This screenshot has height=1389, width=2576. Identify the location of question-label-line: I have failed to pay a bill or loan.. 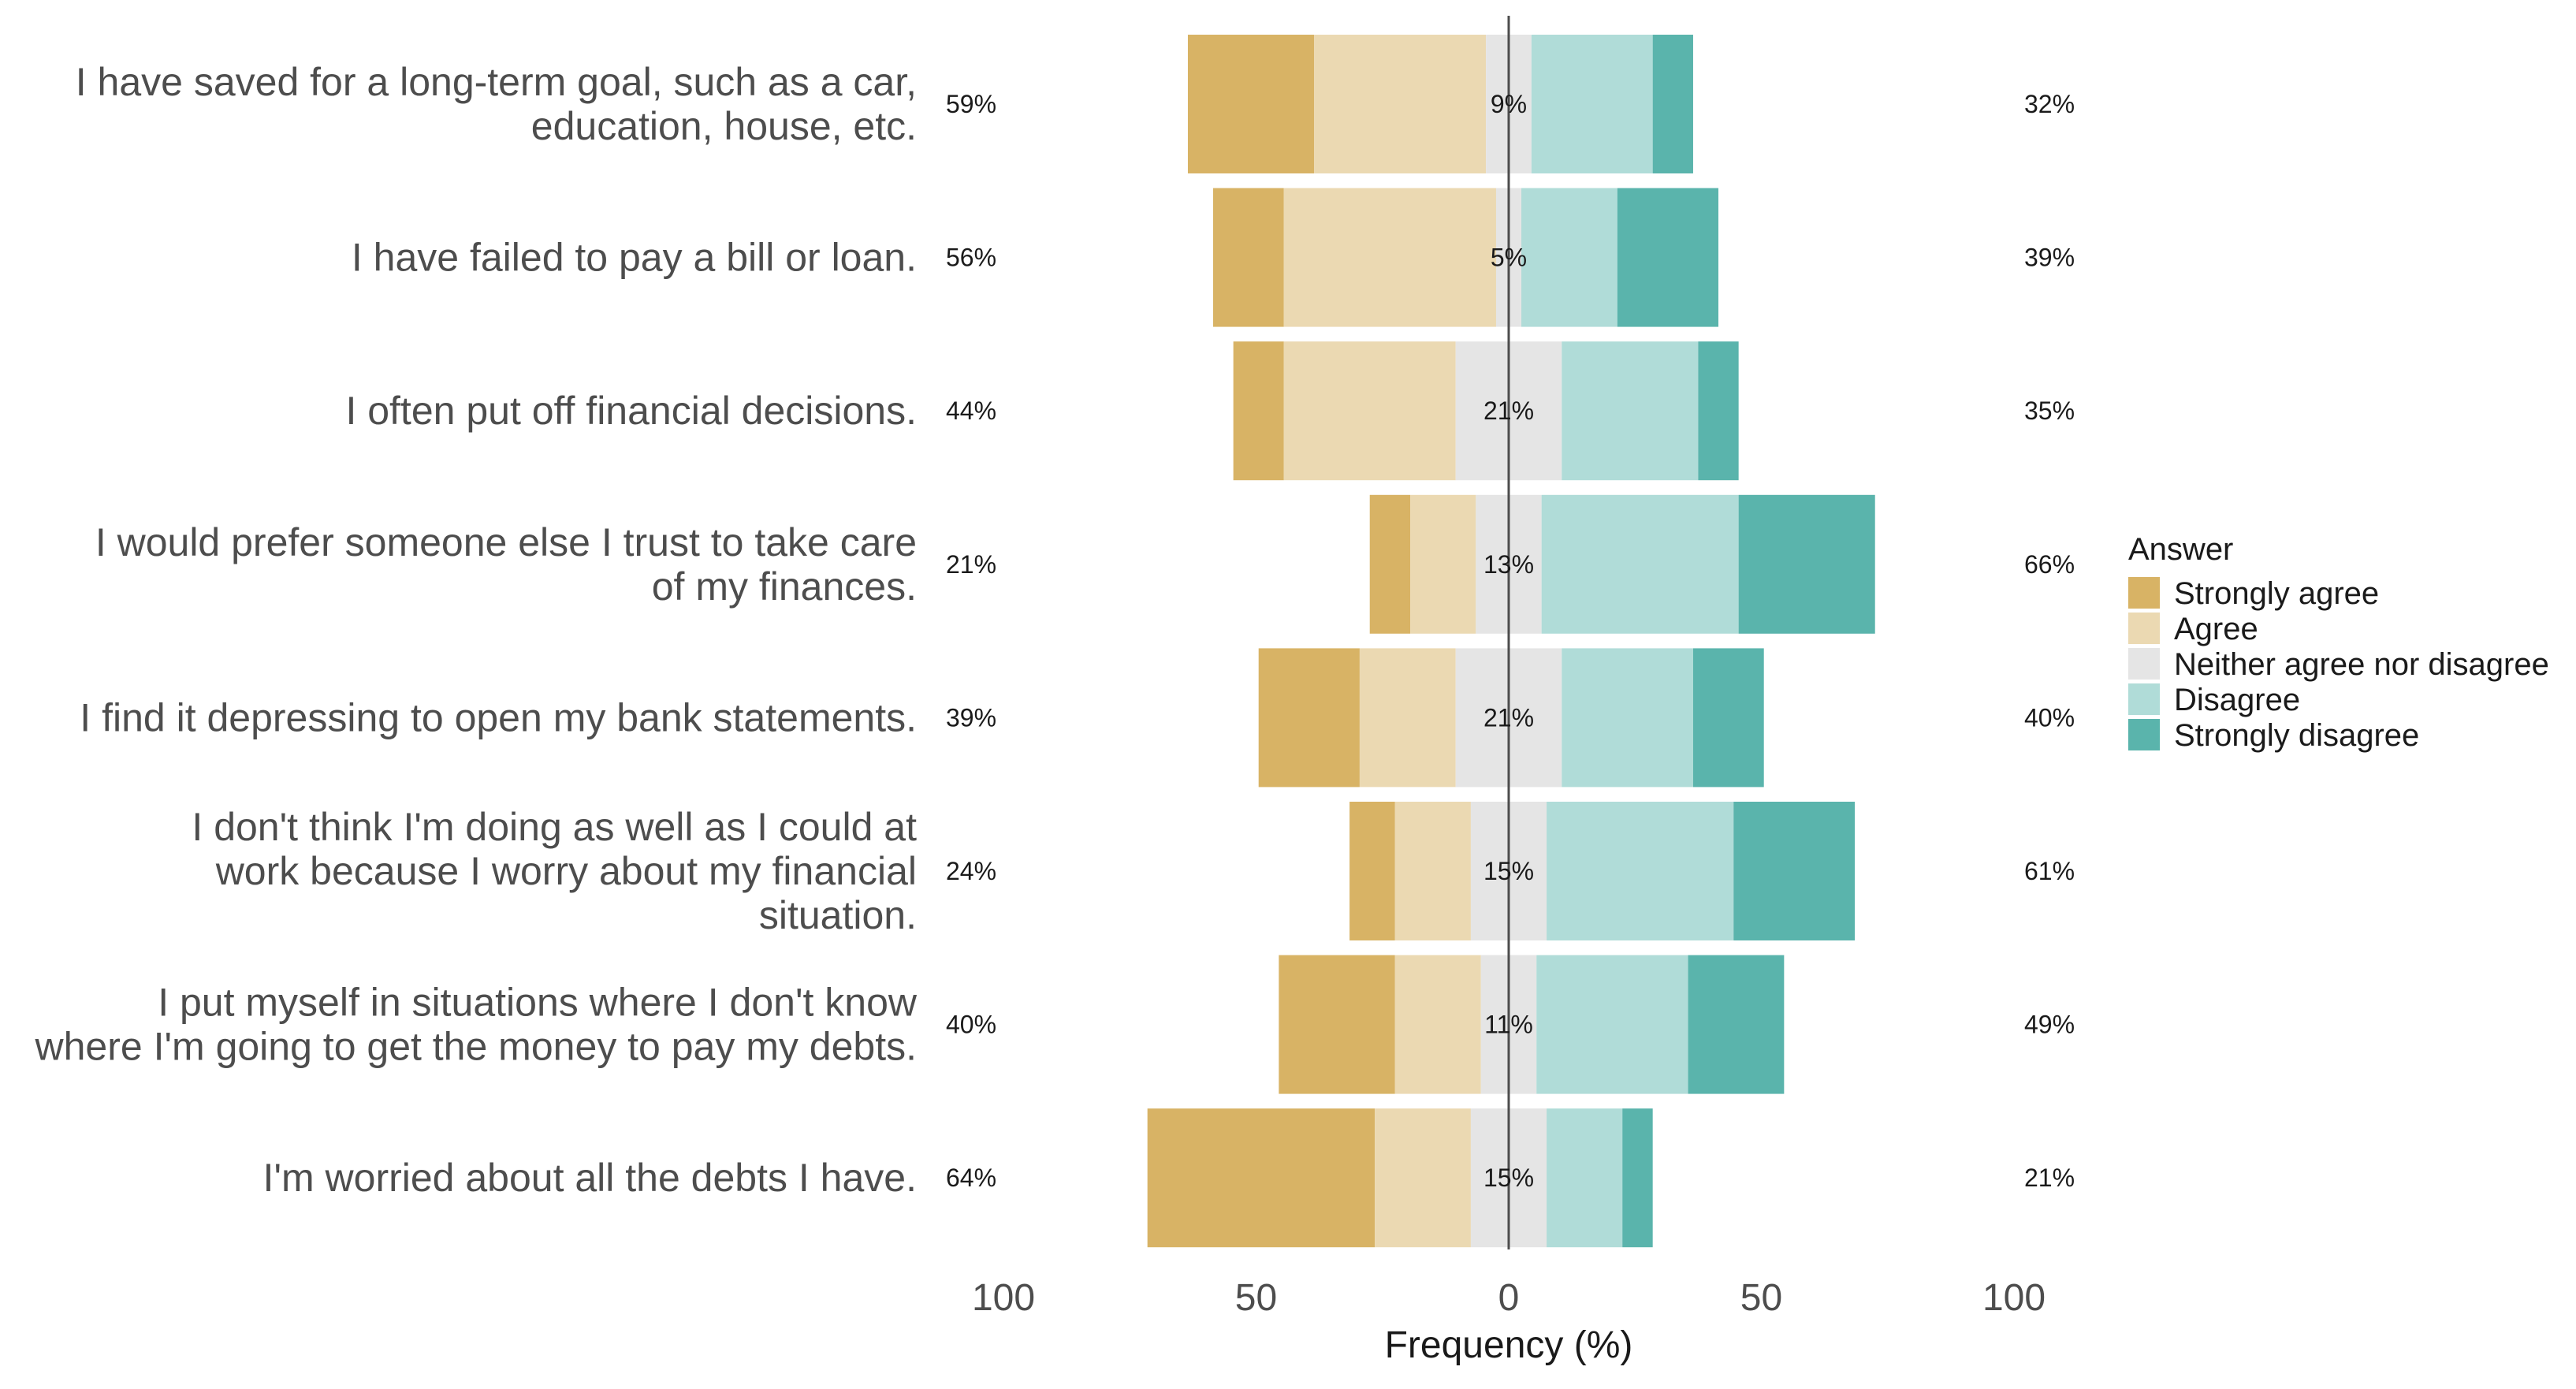
(634, 258).